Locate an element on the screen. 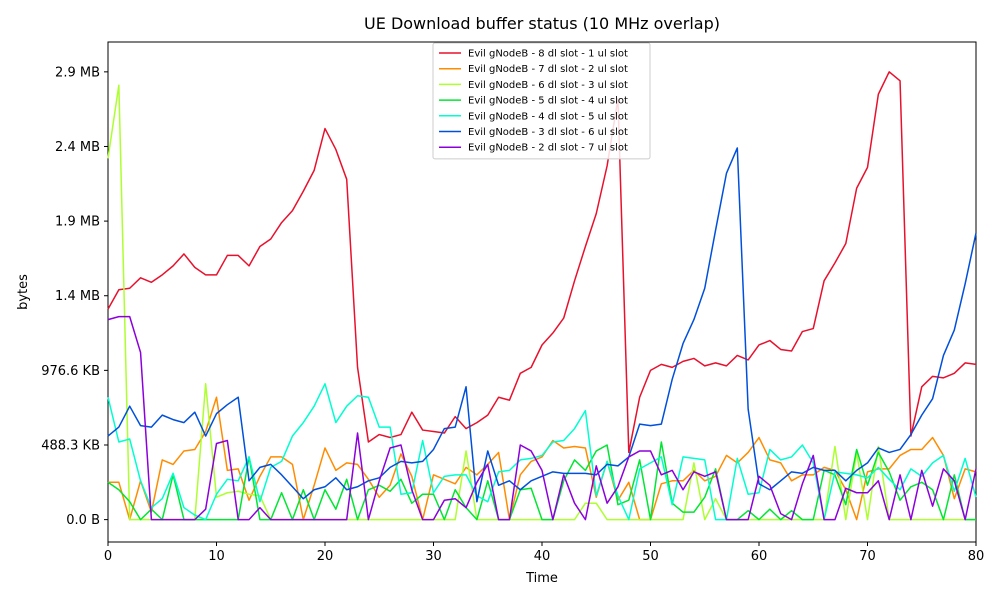 This screenshot has width=1000, height=600. y-tick-label: 976.6 KB is located at coordinates (70, 371).